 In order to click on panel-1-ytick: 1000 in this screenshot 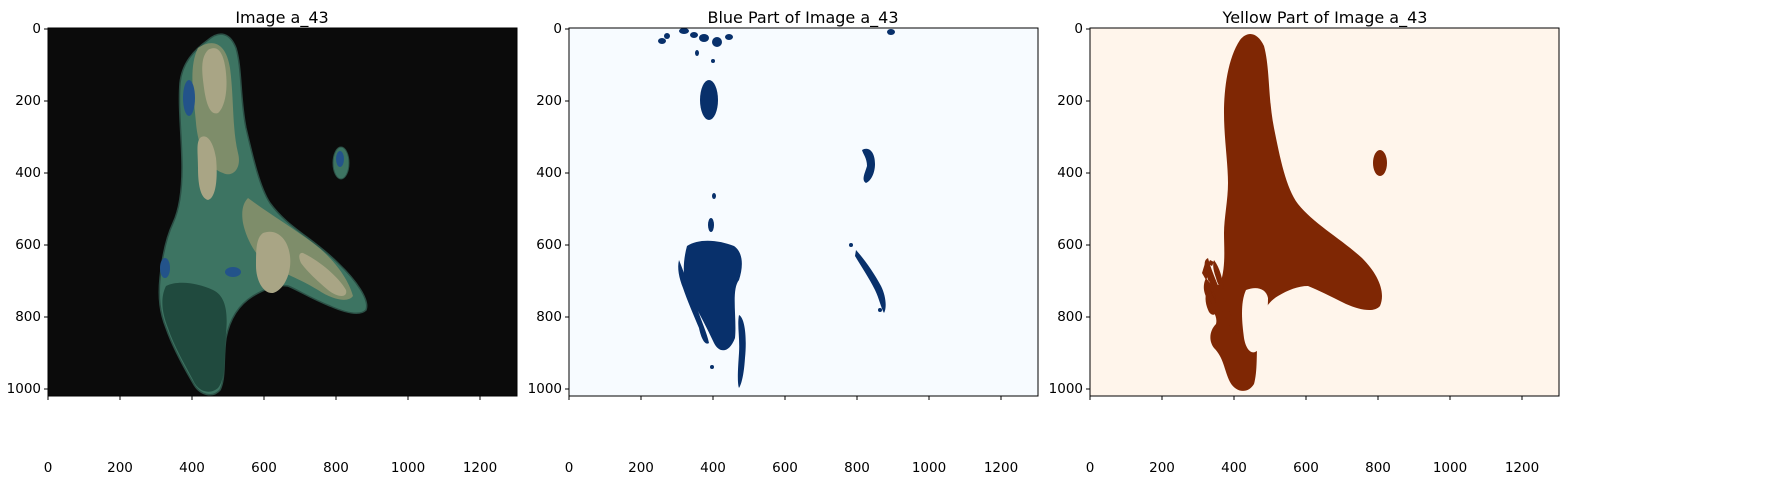, I will do `click(23, 389)`.